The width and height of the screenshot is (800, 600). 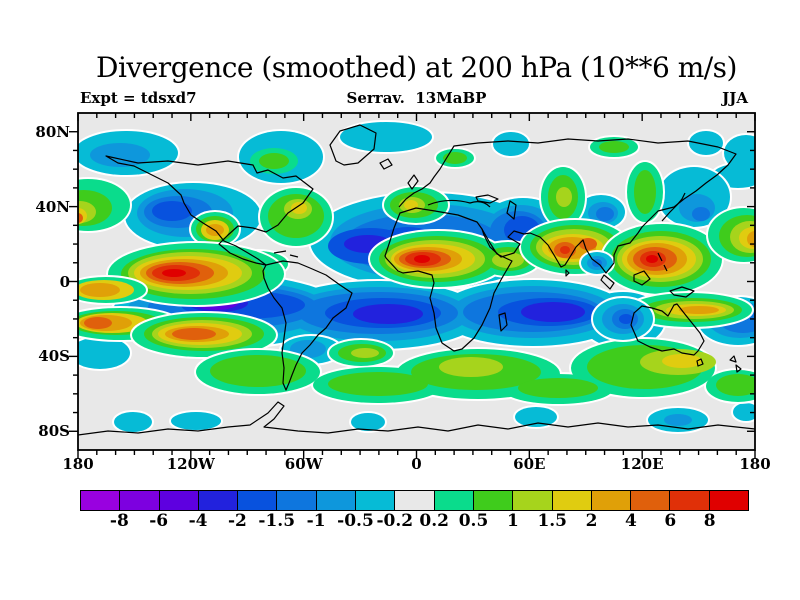 I want to click on season-label: JJA, so click(x=735, y=98).